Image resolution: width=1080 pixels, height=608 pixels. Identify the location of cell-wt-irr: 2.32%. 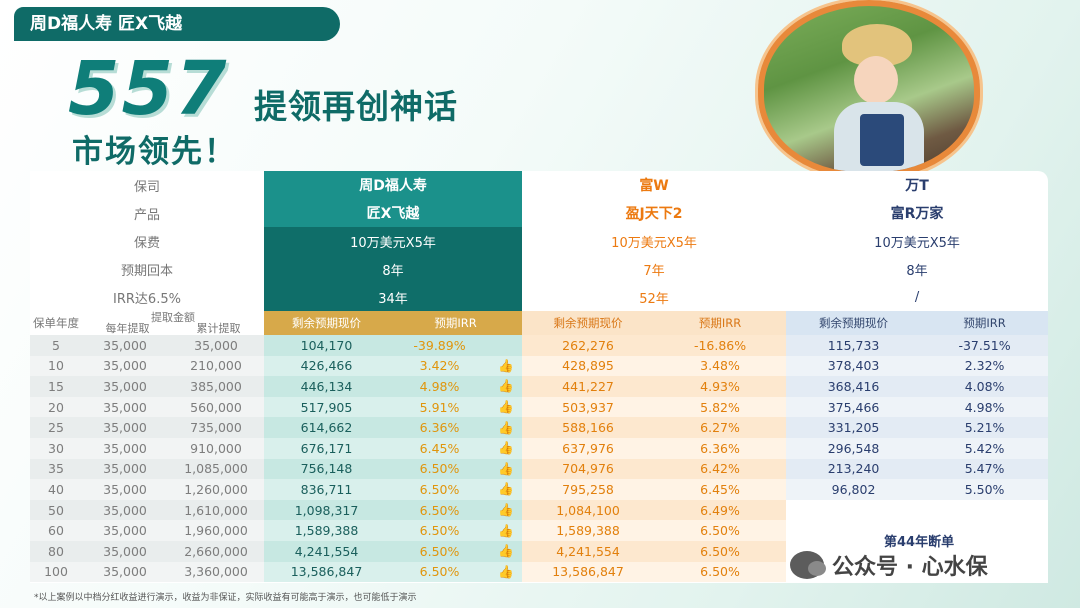
(985, 366).